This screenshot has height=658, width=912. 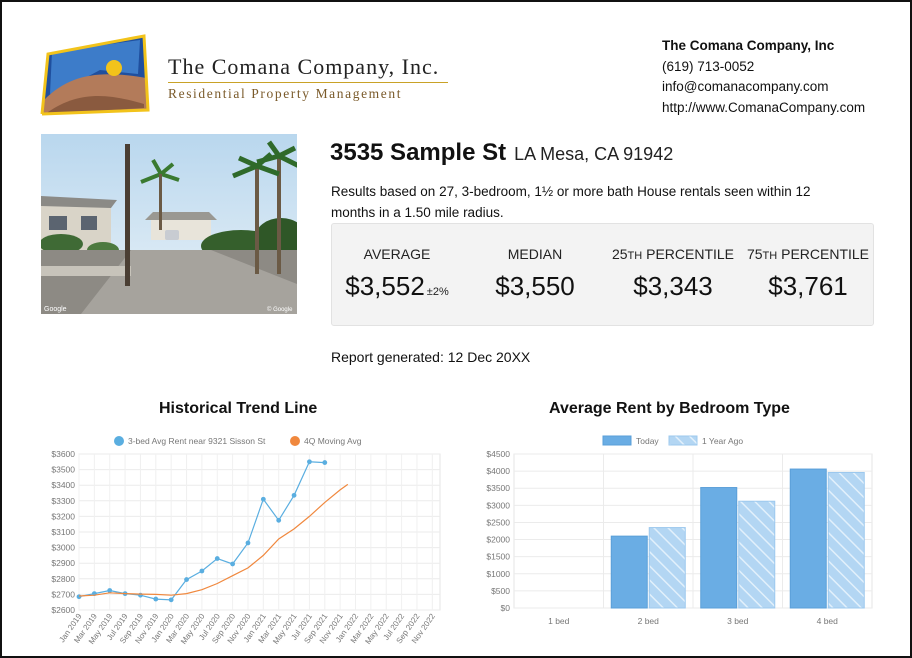 I want to click on trend-y-tick-label: $3000, so click(x=63, y=548).